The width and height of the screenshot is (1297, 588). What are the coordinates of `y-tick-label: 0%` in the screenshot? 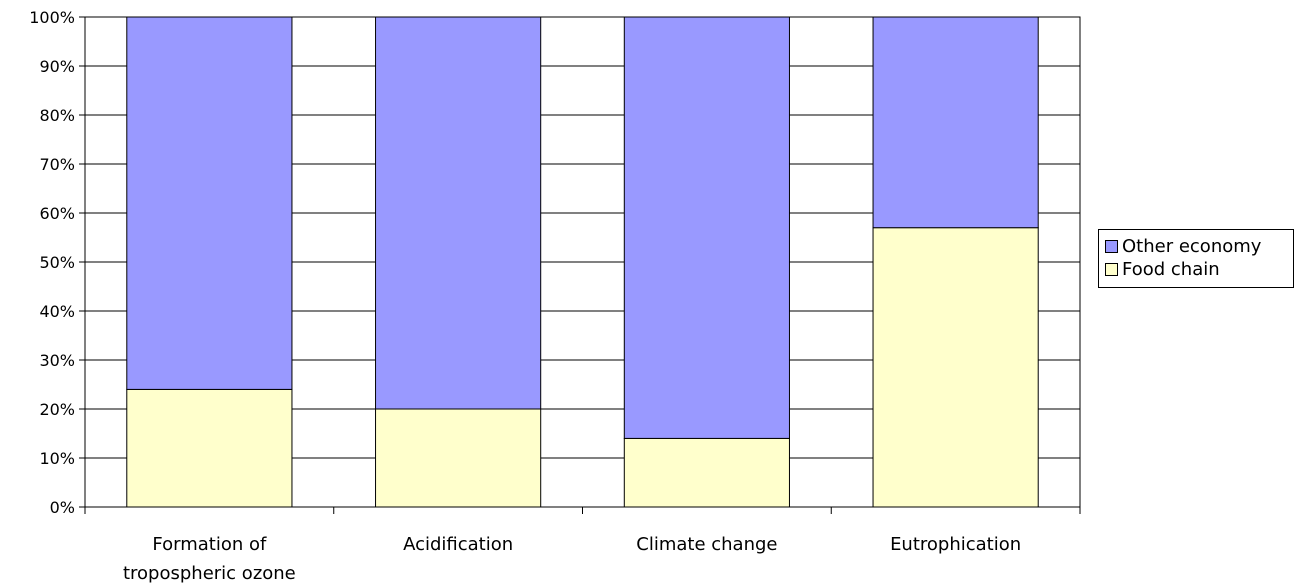 It's located at (62, 507).